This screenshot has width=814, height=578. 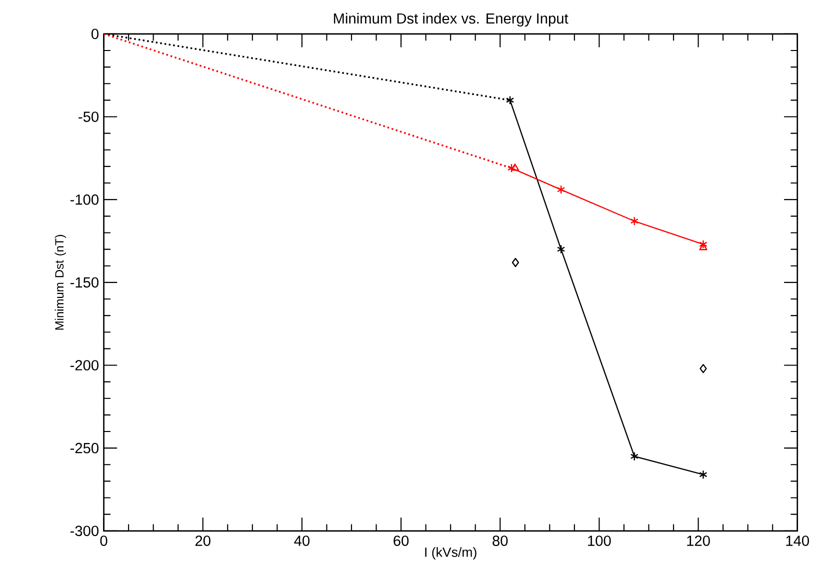 What do you see at coordinates (451, 20) in the screenshot?
I see `chart-title: Minimum Dst index vs. Energy Input` at bounding box center [451, 20].